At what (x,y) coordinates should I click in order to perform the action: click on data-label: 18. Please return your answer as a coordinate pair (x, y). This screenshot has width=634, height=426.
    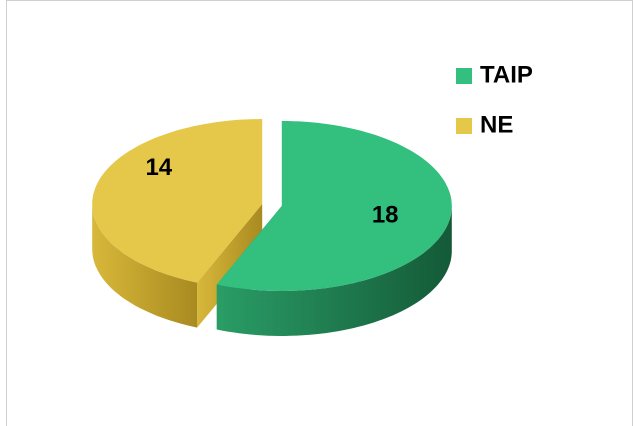
    Looking at the image, I should click on (385, 215).